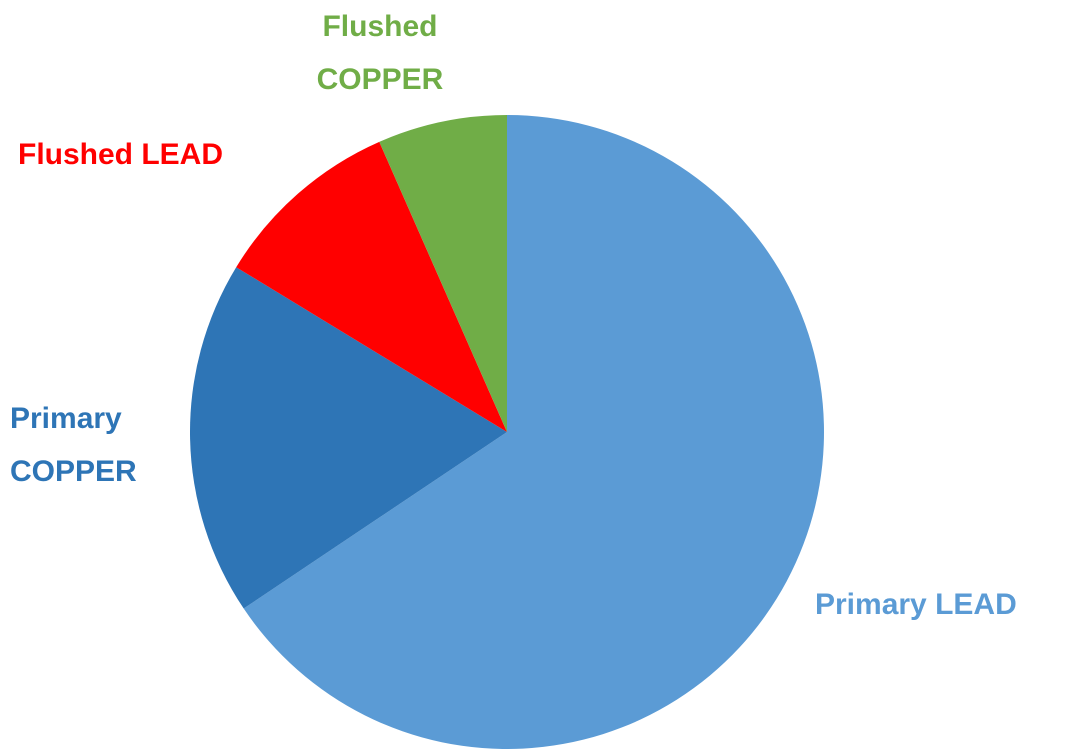 Image resolution: width=1076 pixels, height=750 pixels. What do you see at coordinates (121, 154) in the screenshot?
I see `slice-label: Flushed LEAD` at bounding box center [121, 154].